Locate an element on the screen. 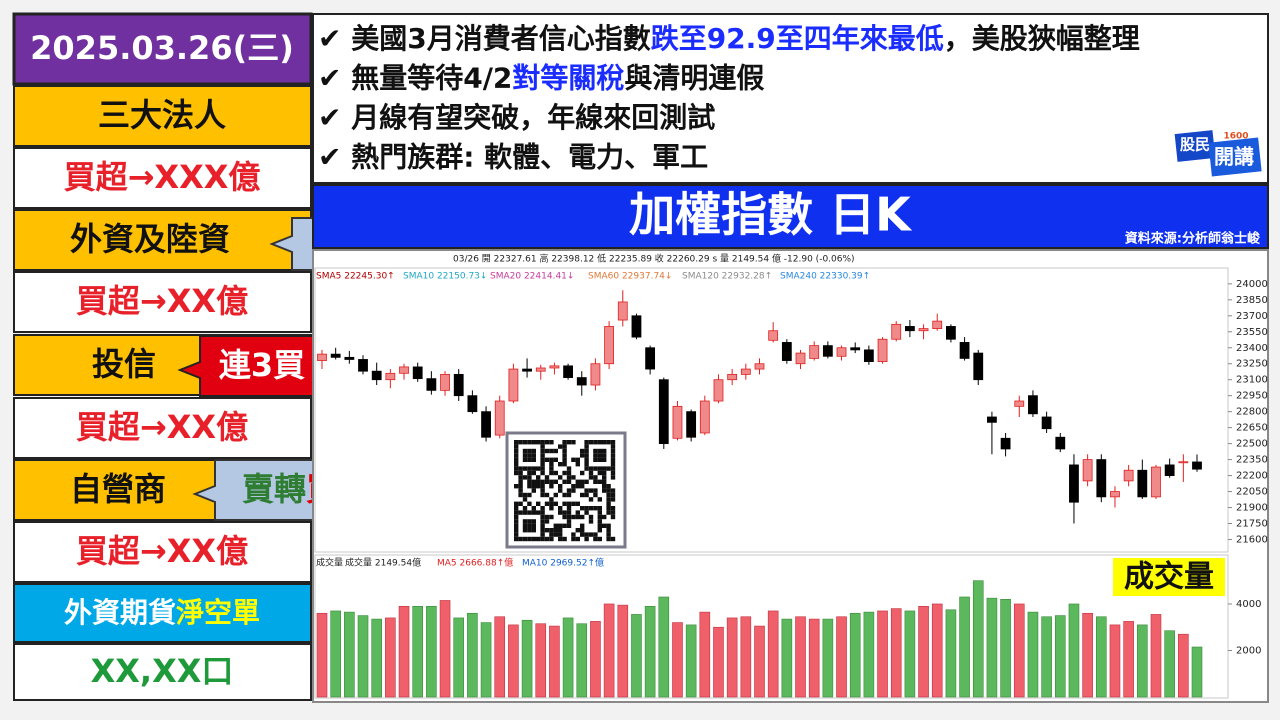 The width and height of the screenshot is (1280, 720). chart-title: 加權指數 日K is located at coordinates (771, 215).